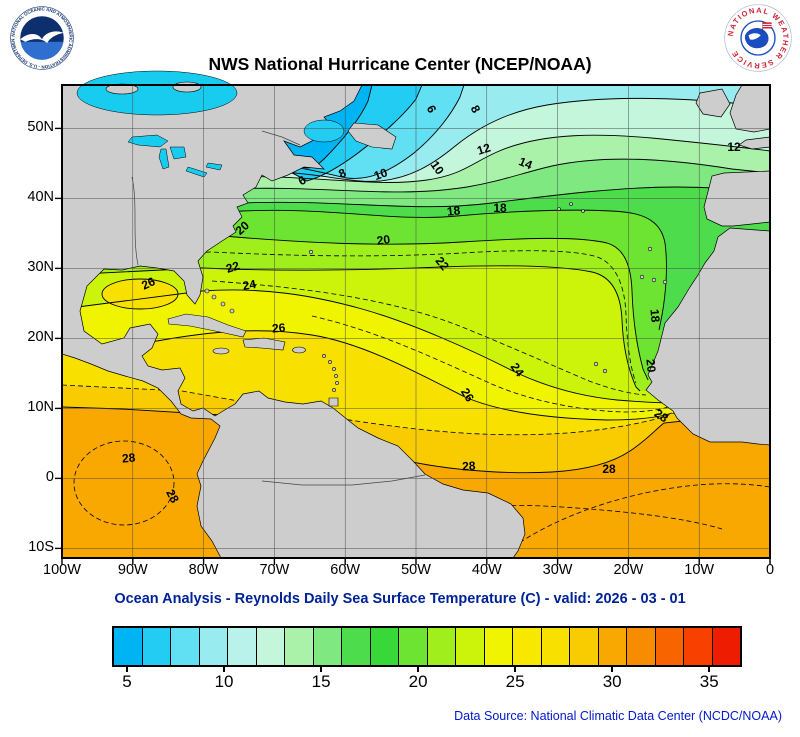 This screenshot has width=800, height=737. I want to click on lake-superior, so click(148, 141).